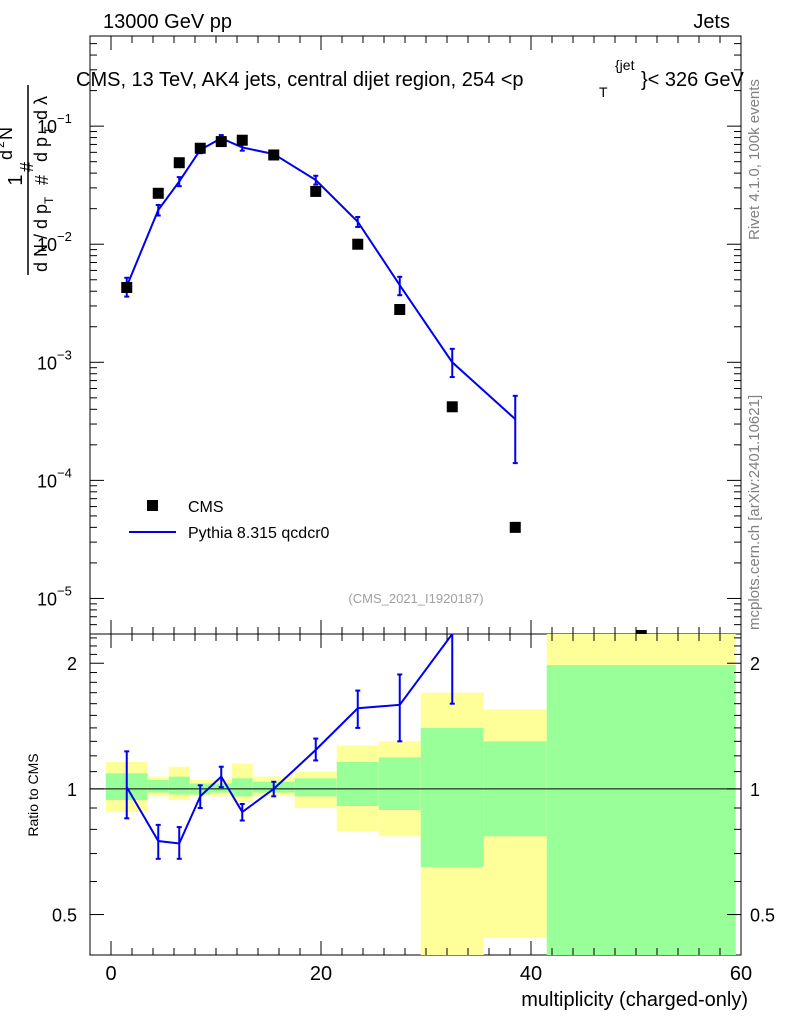 The height and width of the screenshot is (1024, 786). Describe the element at coordinates (64, 590) in the screenshot. I see `main-y-tick-exponent: −5` at that location.